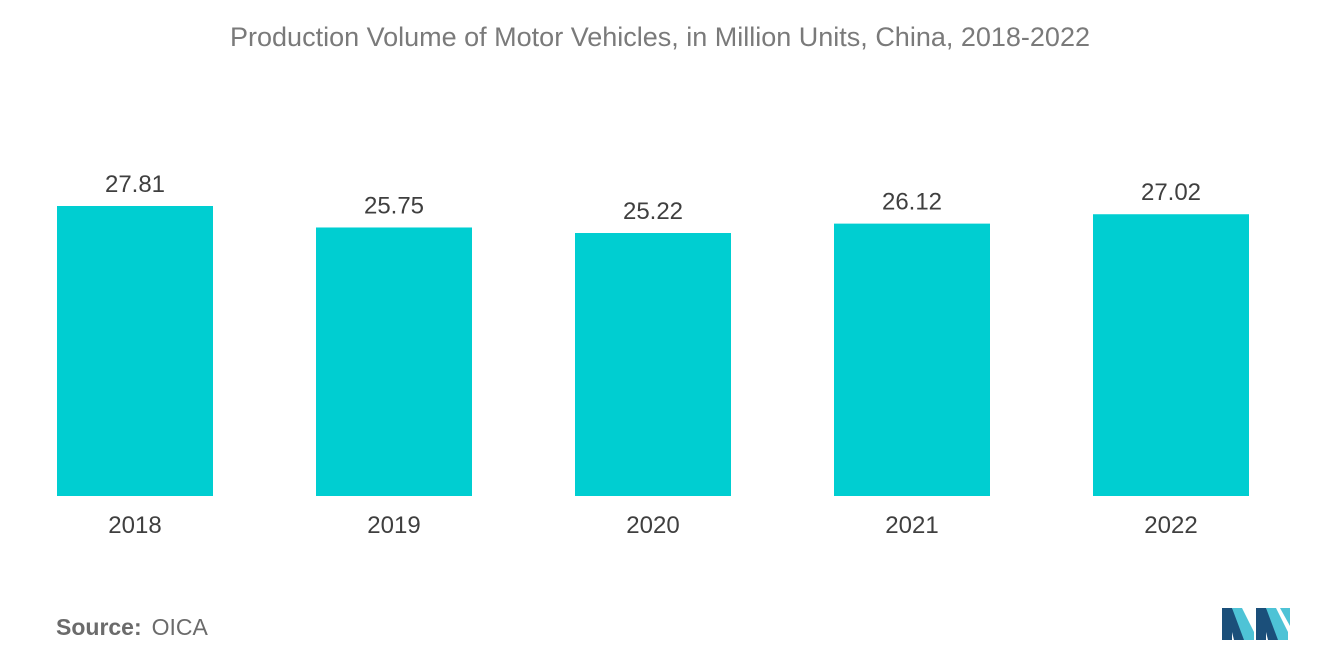 The width and height of the screenshot is (1320, 665). What do you see at coordinates (135, 351) in the screenshot?
I see `bar-2018` at bounding box center [135, 351].